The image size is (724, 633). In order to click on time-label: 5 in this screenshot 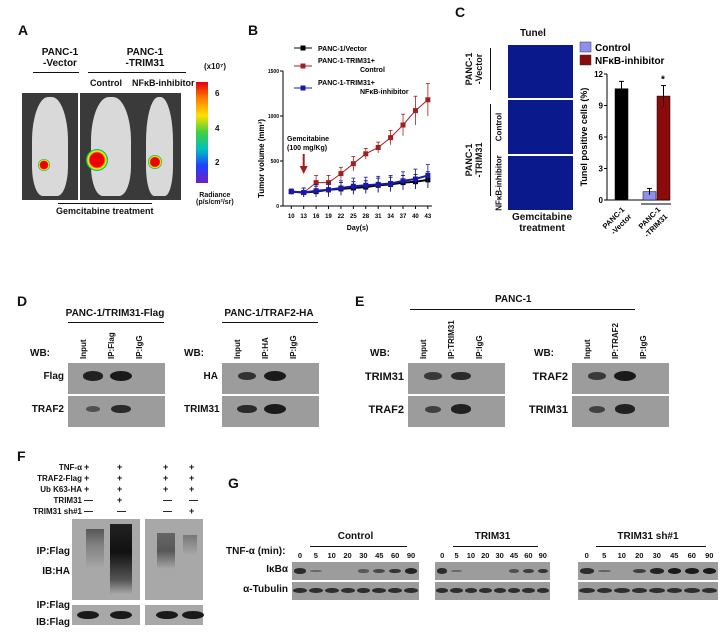, I will do `click(315, 555)`.